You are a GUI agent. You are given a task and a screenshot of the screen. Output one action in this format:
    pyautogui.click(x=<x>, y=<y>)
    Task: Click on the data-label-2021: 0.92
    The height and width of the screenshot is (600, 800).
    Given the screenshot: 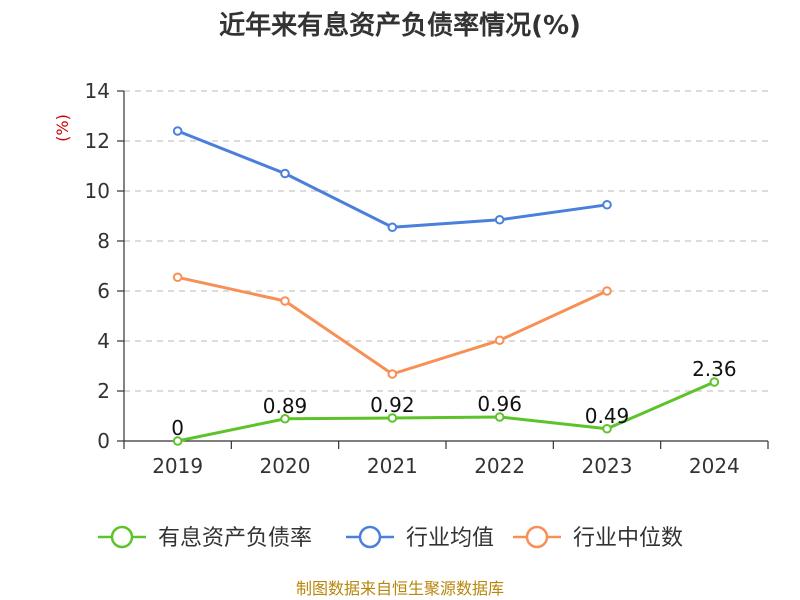 What is the action you would take?
    pyautogui.click(x=392, y=405)
    